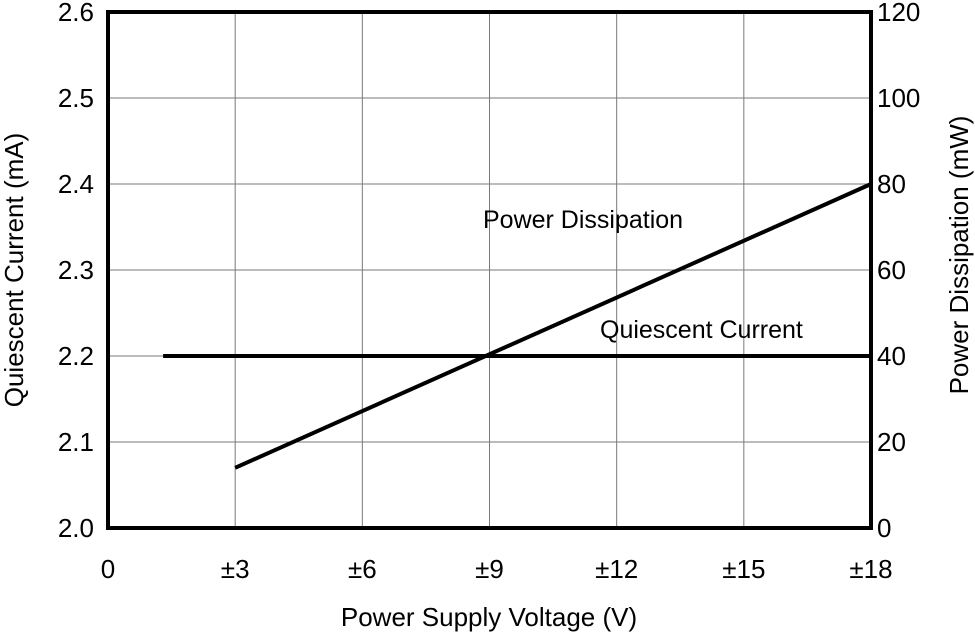  What do you see at coordinates (76, 13) in the screenshot?
I see `y-left-tick-label: 2.6` at bounding box center [76, 13].